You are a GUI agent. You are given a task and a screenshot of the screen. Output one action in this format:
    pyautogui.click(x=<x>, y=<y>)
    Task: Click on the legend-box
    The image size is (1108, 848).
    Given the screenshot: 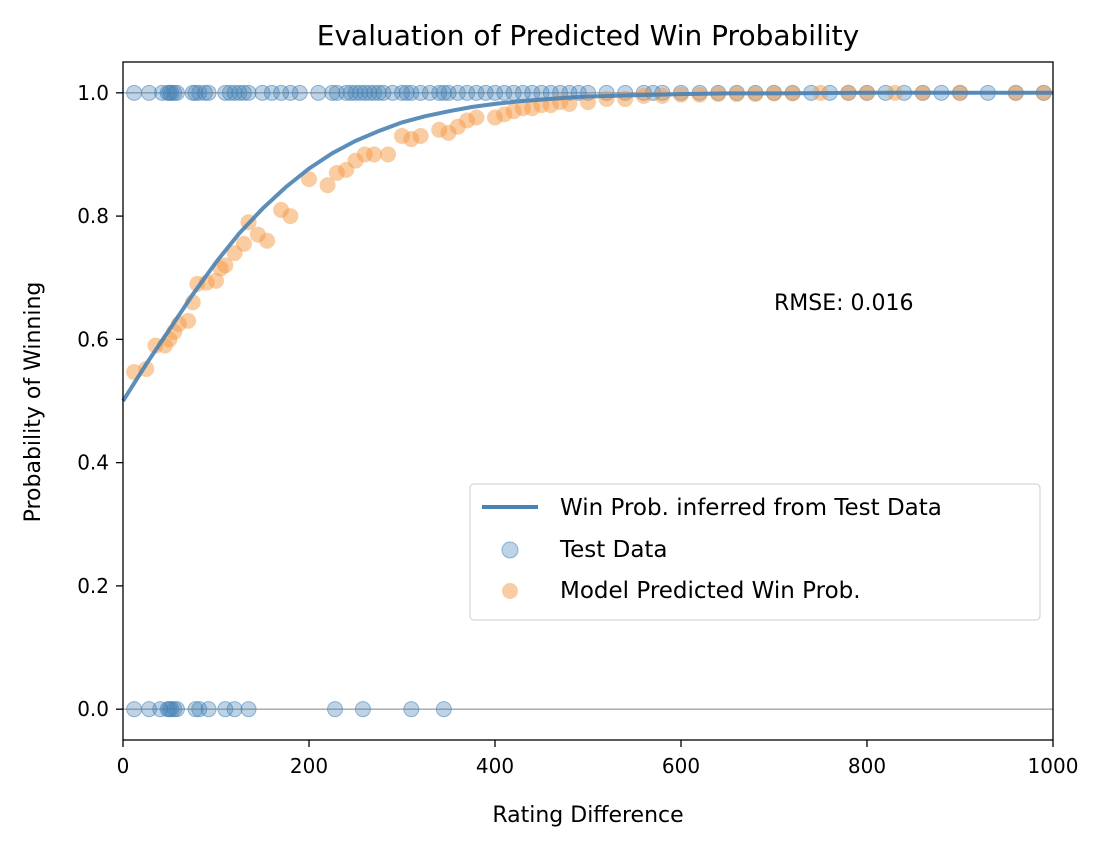 What is the action you would take?
    pyautogui.click(x=755, y=552)
    